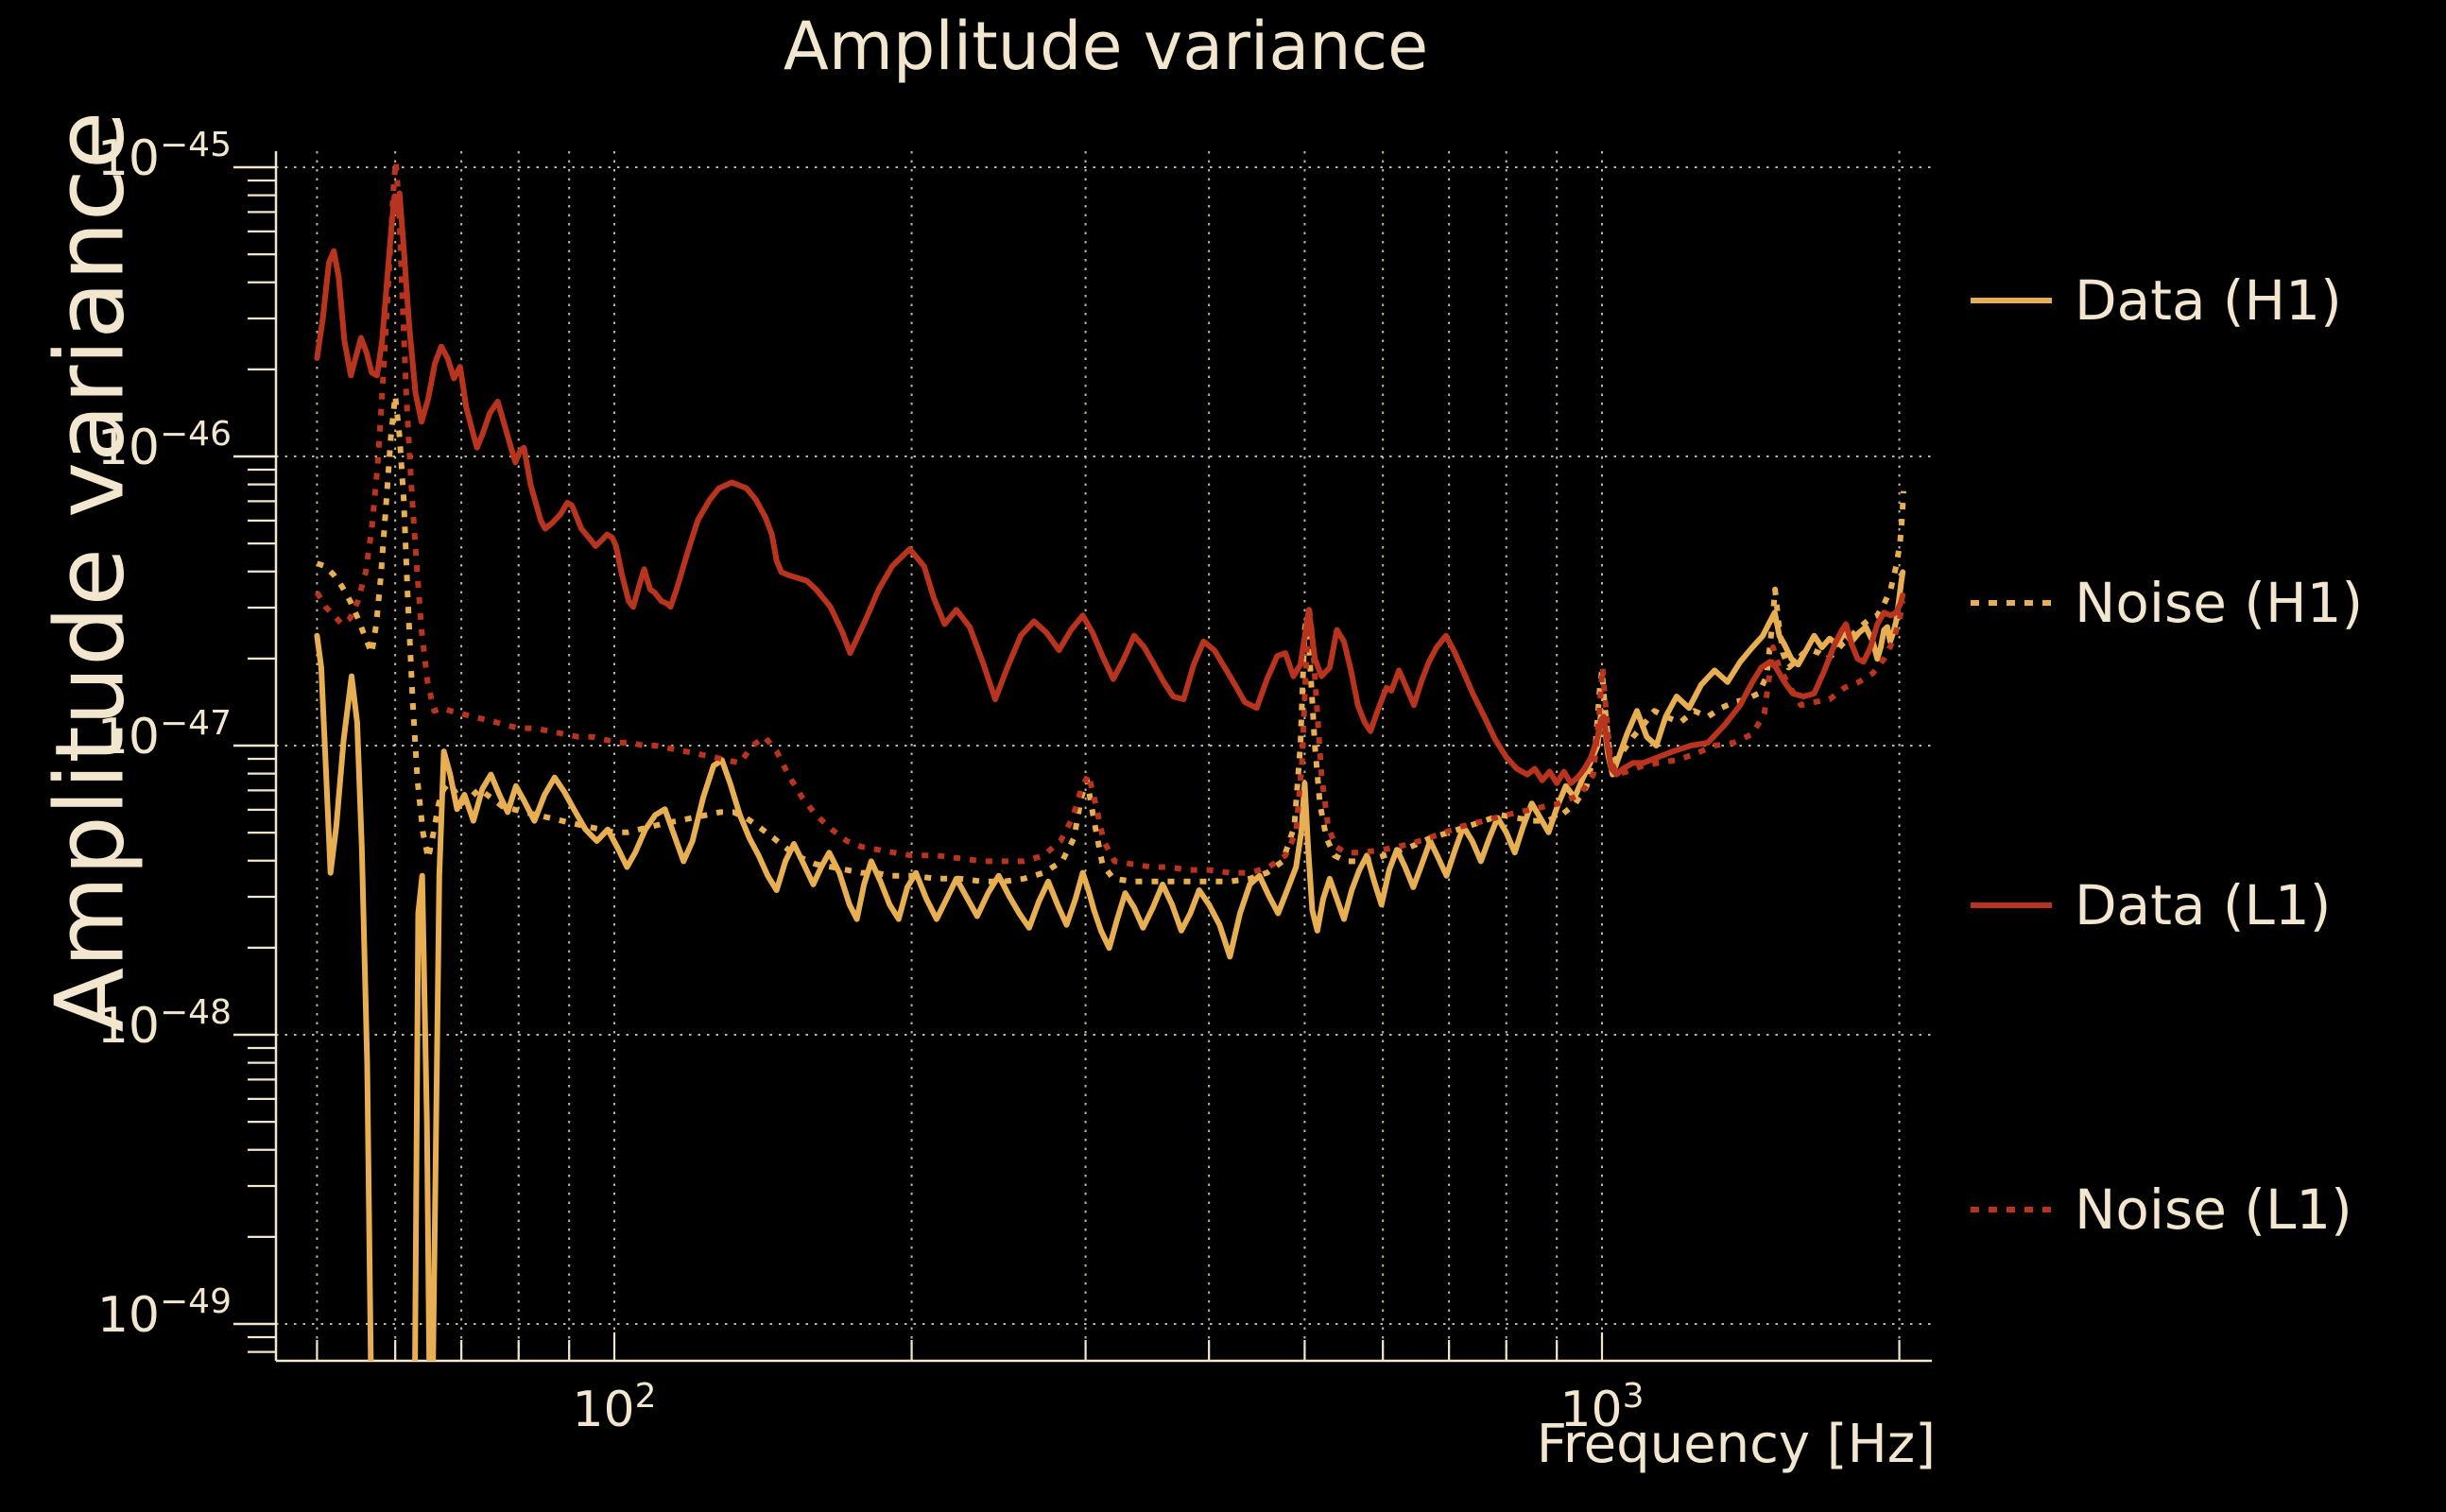 This screenshot has height=1512, width=2446. What do you see at coordinates (164, 445) in the screenshot?
I see `y-tick-label-1e-46: 10−46` at bounding box center [164, 445].